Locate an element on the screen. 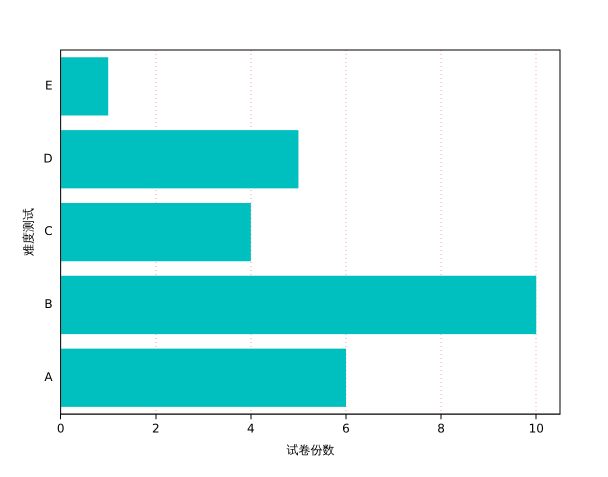 The image size is (608, 477). x-tick-label: 10 is located at coordinates (536, 429).